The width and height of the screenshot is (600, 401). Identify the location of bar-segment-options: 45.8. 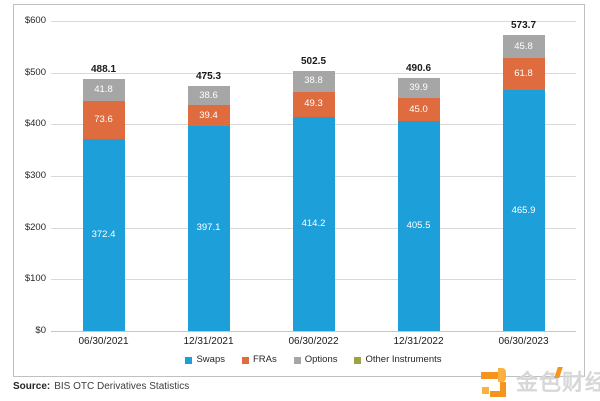
(523, 46).